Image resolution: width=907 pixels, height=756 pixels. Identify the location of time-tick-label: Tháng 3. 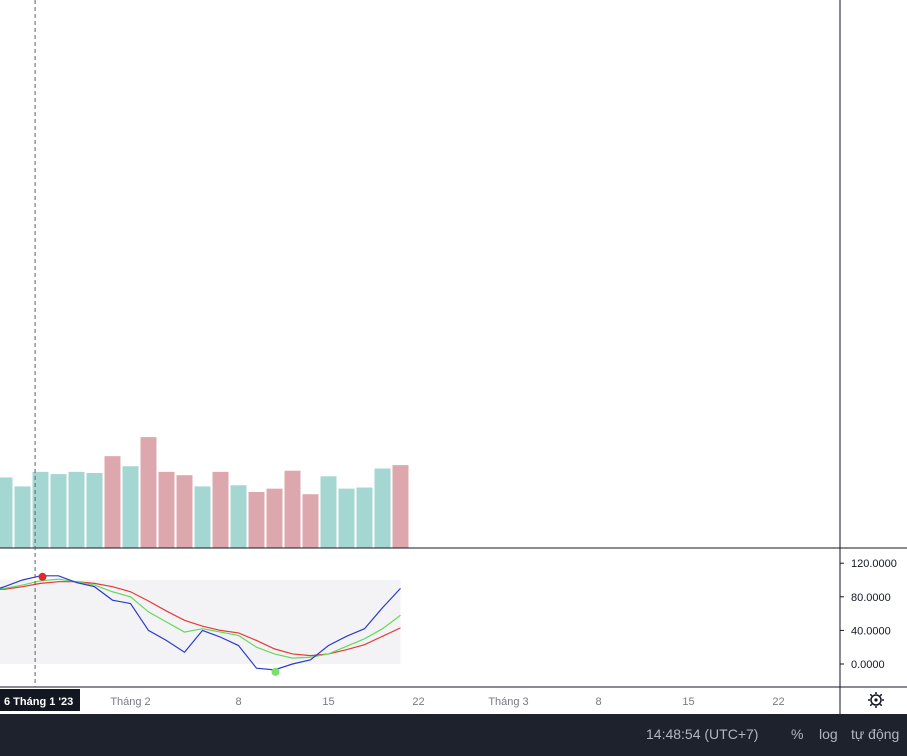
(508, 702).